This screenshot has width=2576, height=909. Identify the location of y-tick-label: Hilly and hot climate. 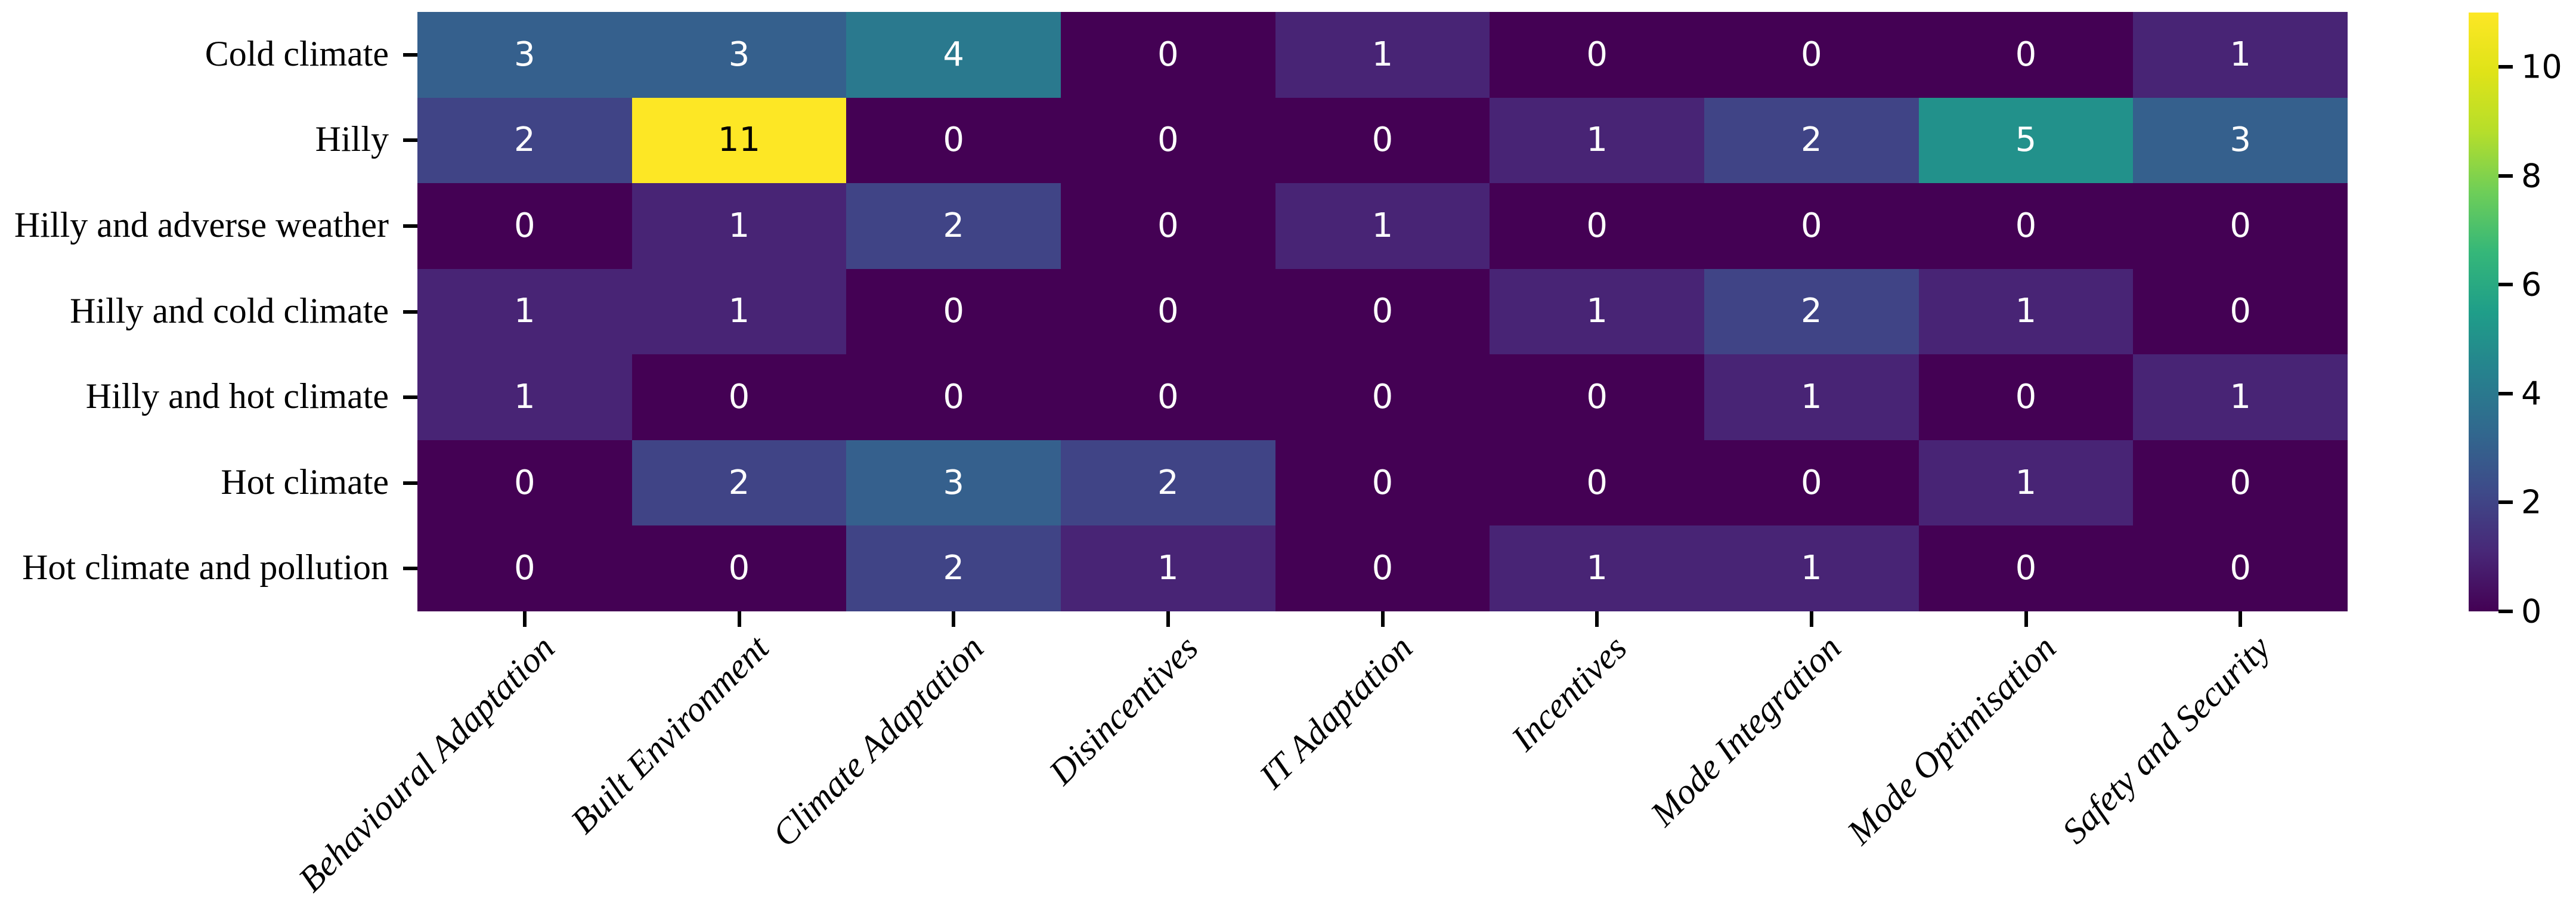
(237, 396).